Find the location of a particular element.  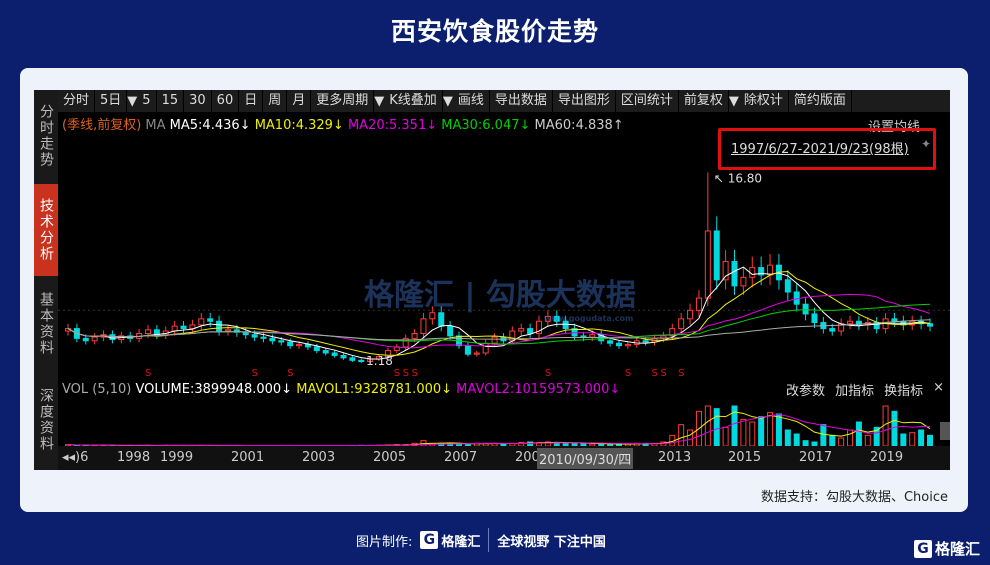

mavol2-line is located at coordinates (499, 429).